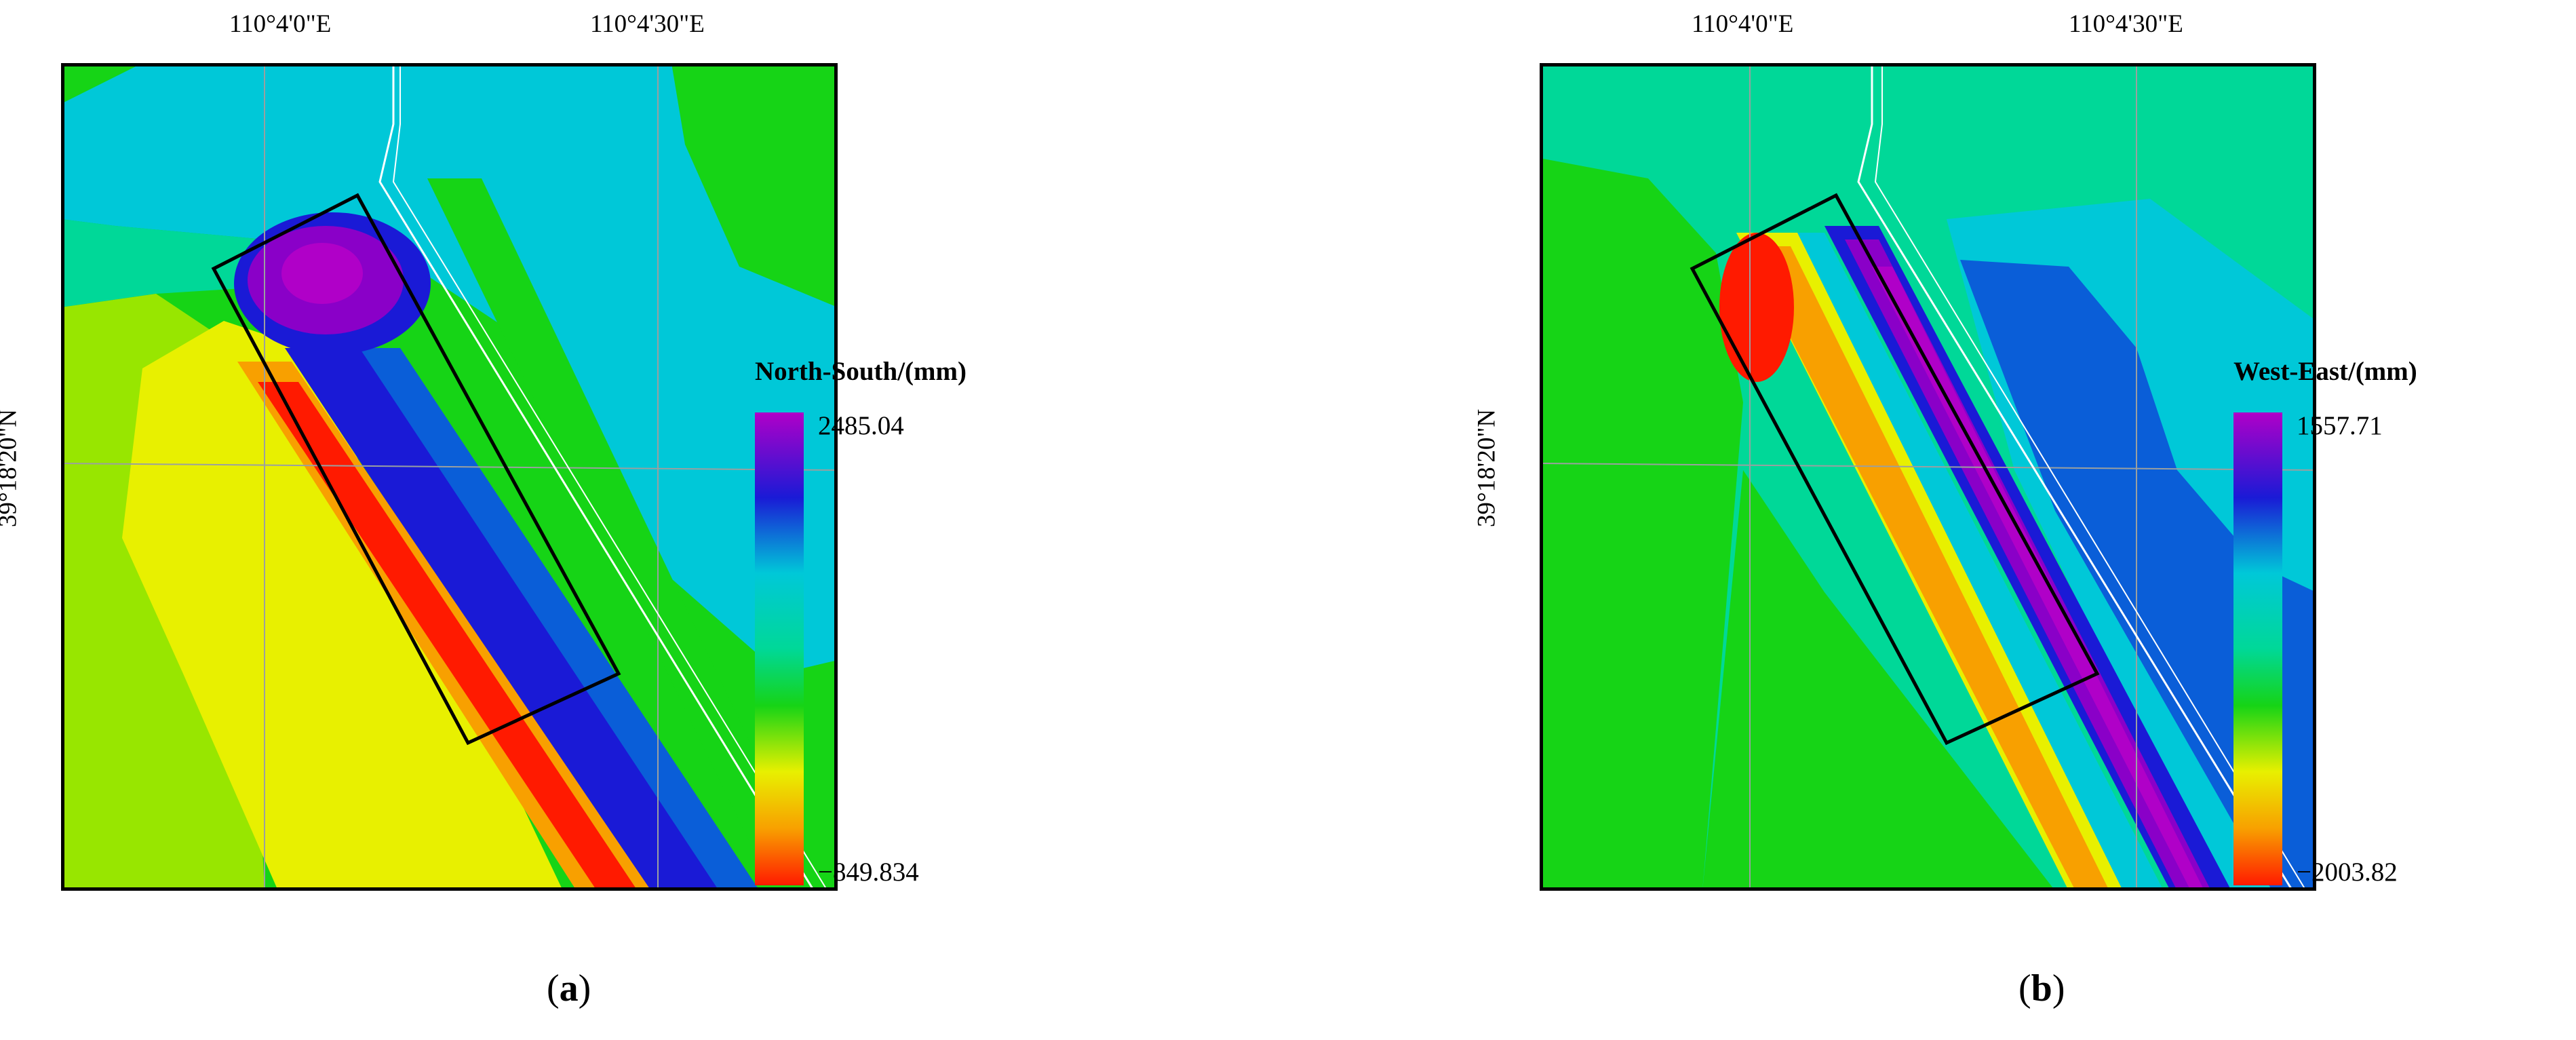 This screenshot has width=2576, height=1040. I want to click on panel-label-b: (b), so click(2041, 988).